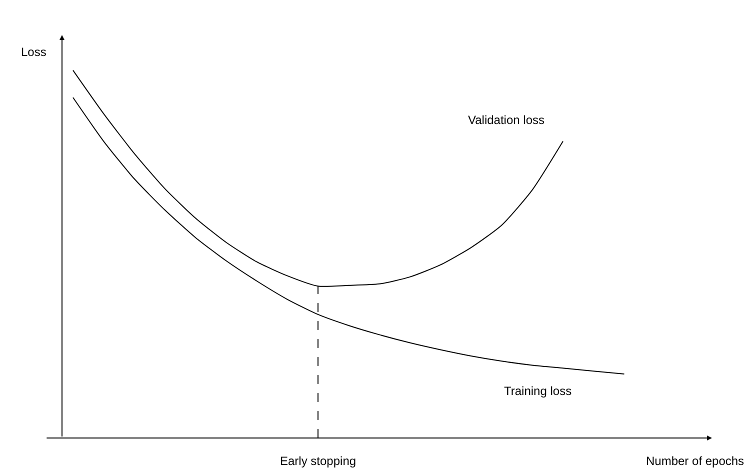  What do you see at coordinates (318, 461) in the screenshot?
I see `text: Early stopping` at bounding box center [318, 461].